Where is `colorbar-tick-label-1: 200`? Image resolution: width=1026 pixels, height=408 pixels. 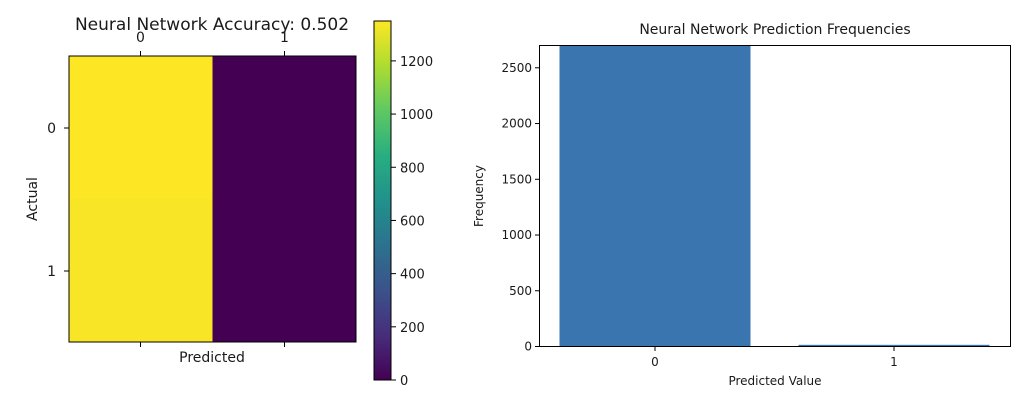
colorbar-tick-label-1: 200 is located at coordinates (412, 328).